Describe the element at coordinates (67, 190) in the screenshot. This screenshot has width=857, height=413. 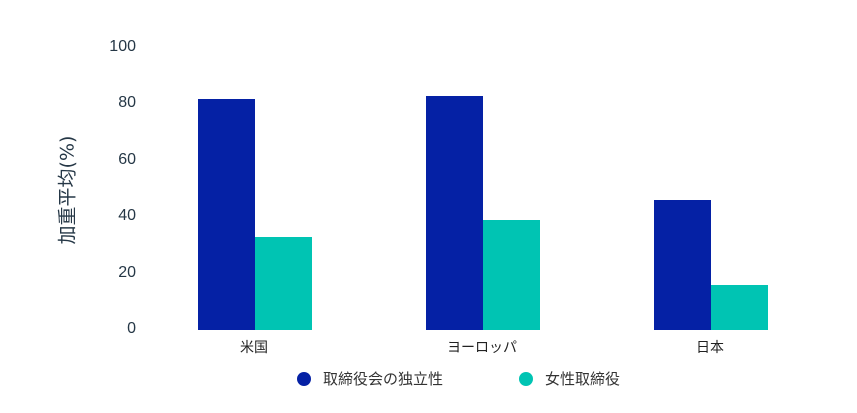
I see `y-axis-label: 加重平均(%)` at that location.